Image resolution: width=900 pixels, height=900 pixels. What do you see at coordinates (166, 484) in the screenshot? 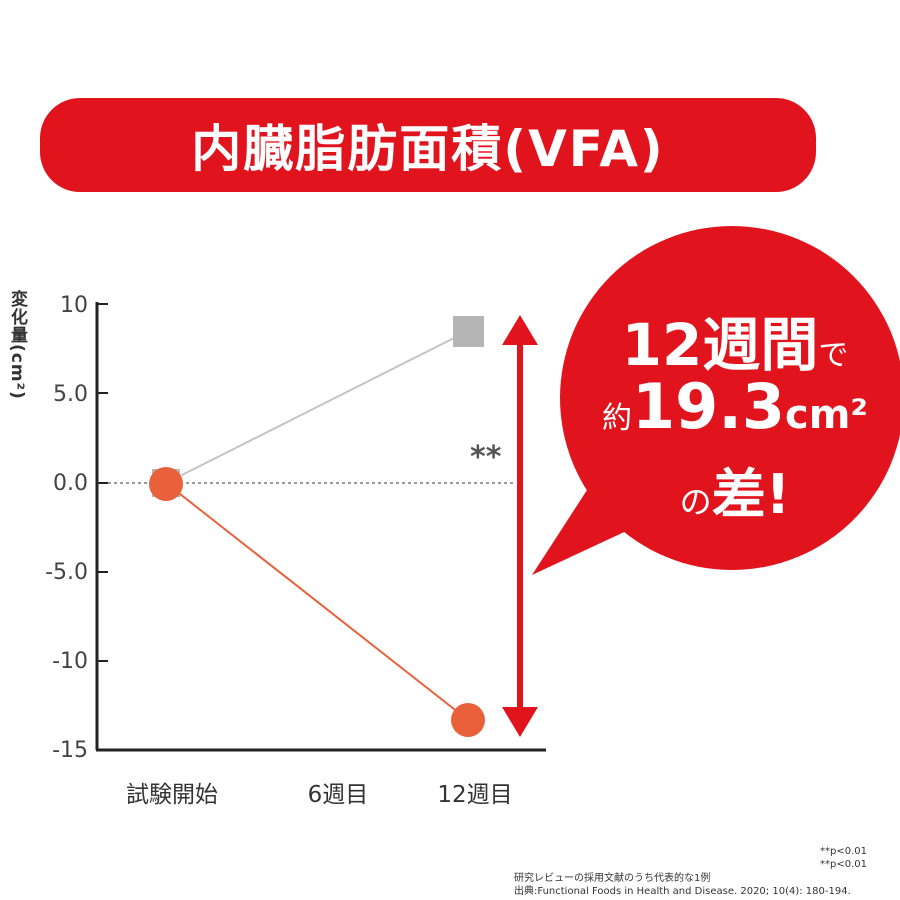
I see `test-start-marker` at bounding box center [166, 484].